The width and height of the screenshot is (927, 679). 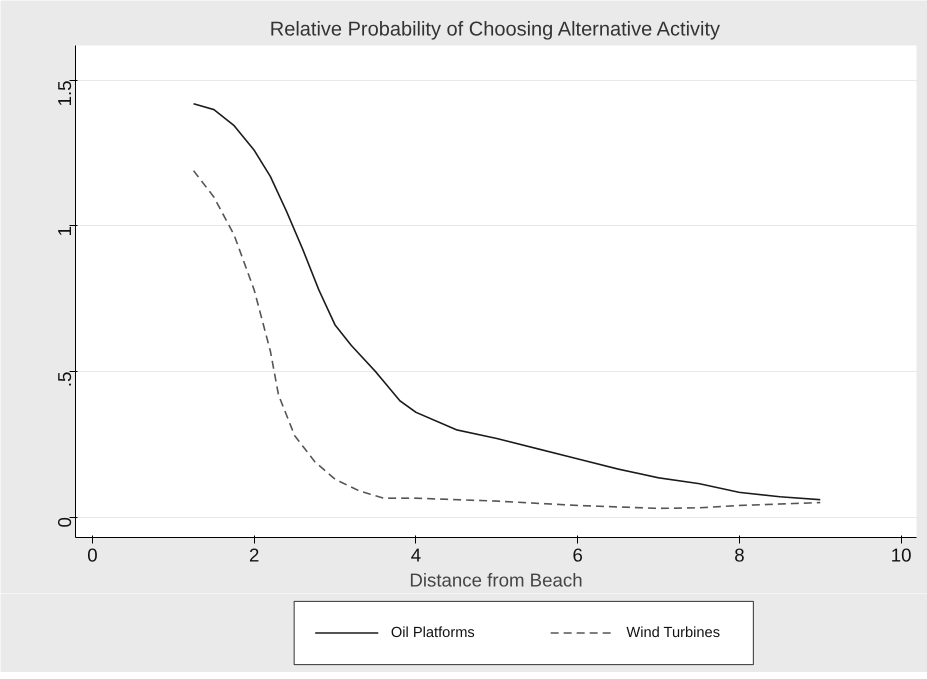 What do you see at coordinates (64, 93) in the screenshot?
I see `y-tick-label: 1.5` at bounding box center [64, 93].